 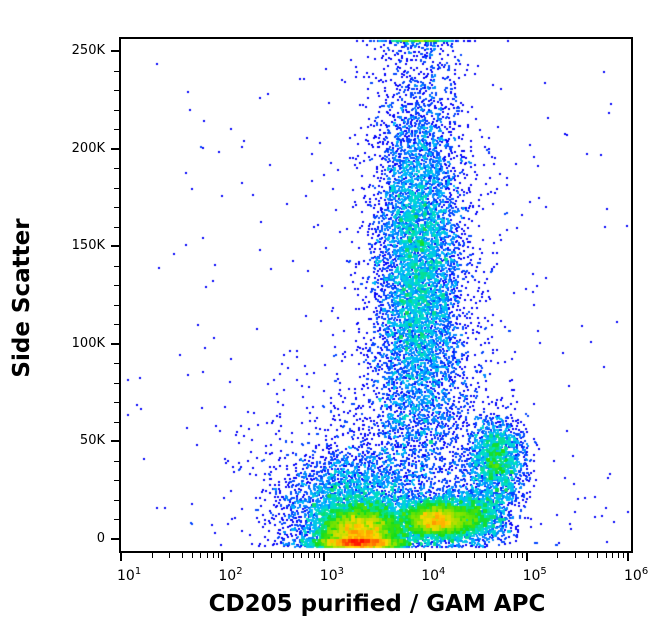 What do you see at coordinates (138, 571) in the screenshot?
I see `x-tick-exponent: 1` at bounding box center [138, 571].